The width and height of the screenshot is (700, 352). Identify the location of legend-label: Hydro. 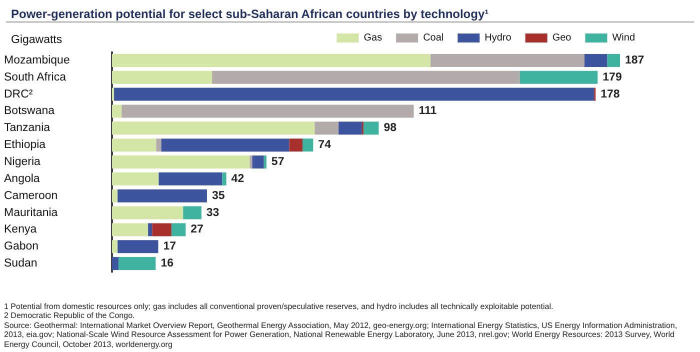
(498, 38).